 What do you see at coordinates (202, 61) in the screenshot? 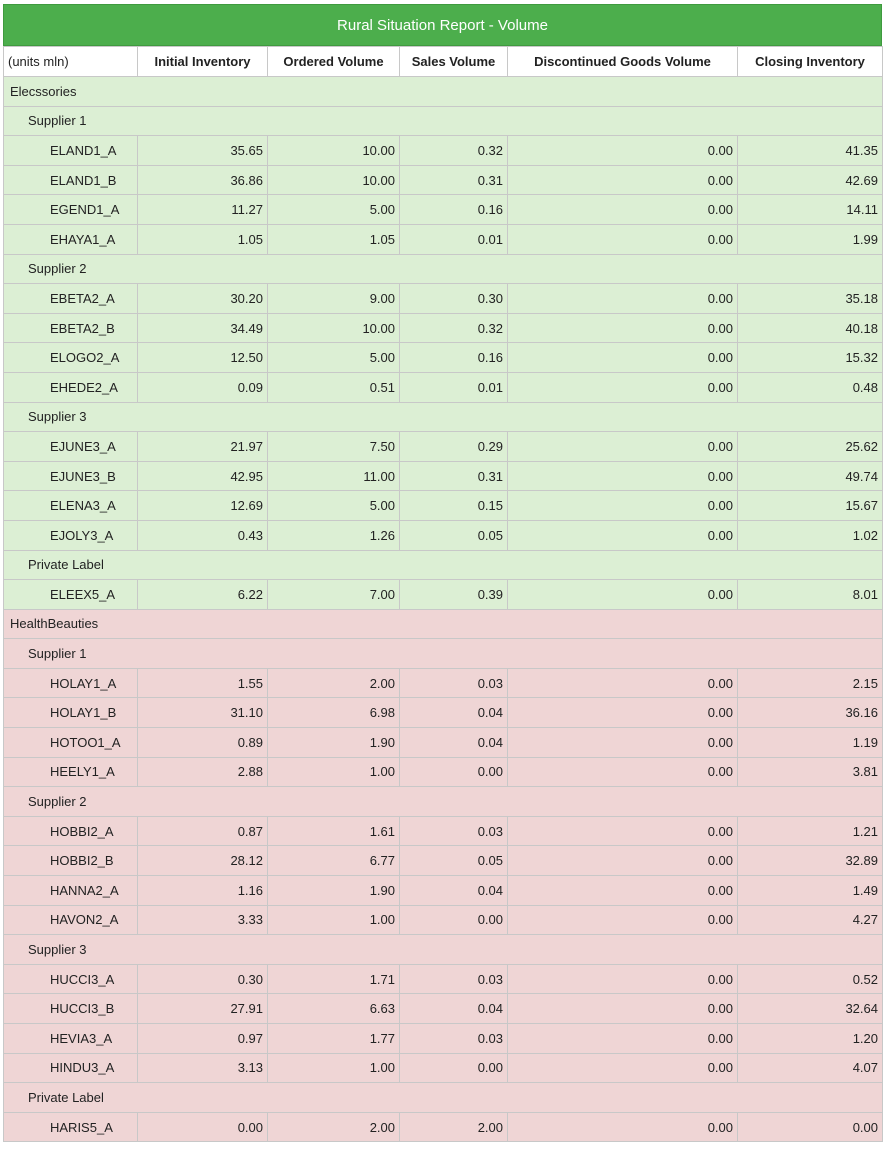
I see `column-header-initial-inventory: Initial Inventory` at bounding box center [202, 61].